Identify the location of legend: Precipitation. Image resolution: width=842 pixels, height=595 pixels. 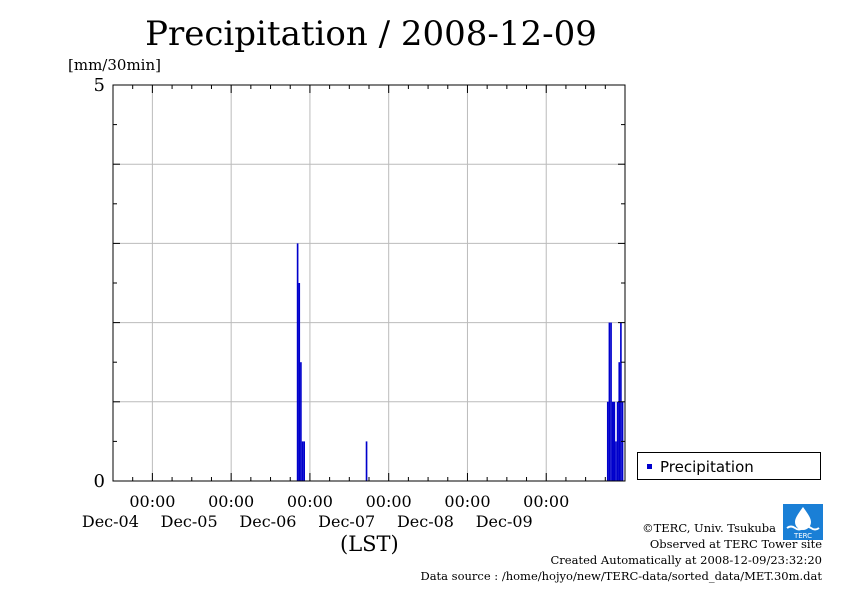
(729, 466).